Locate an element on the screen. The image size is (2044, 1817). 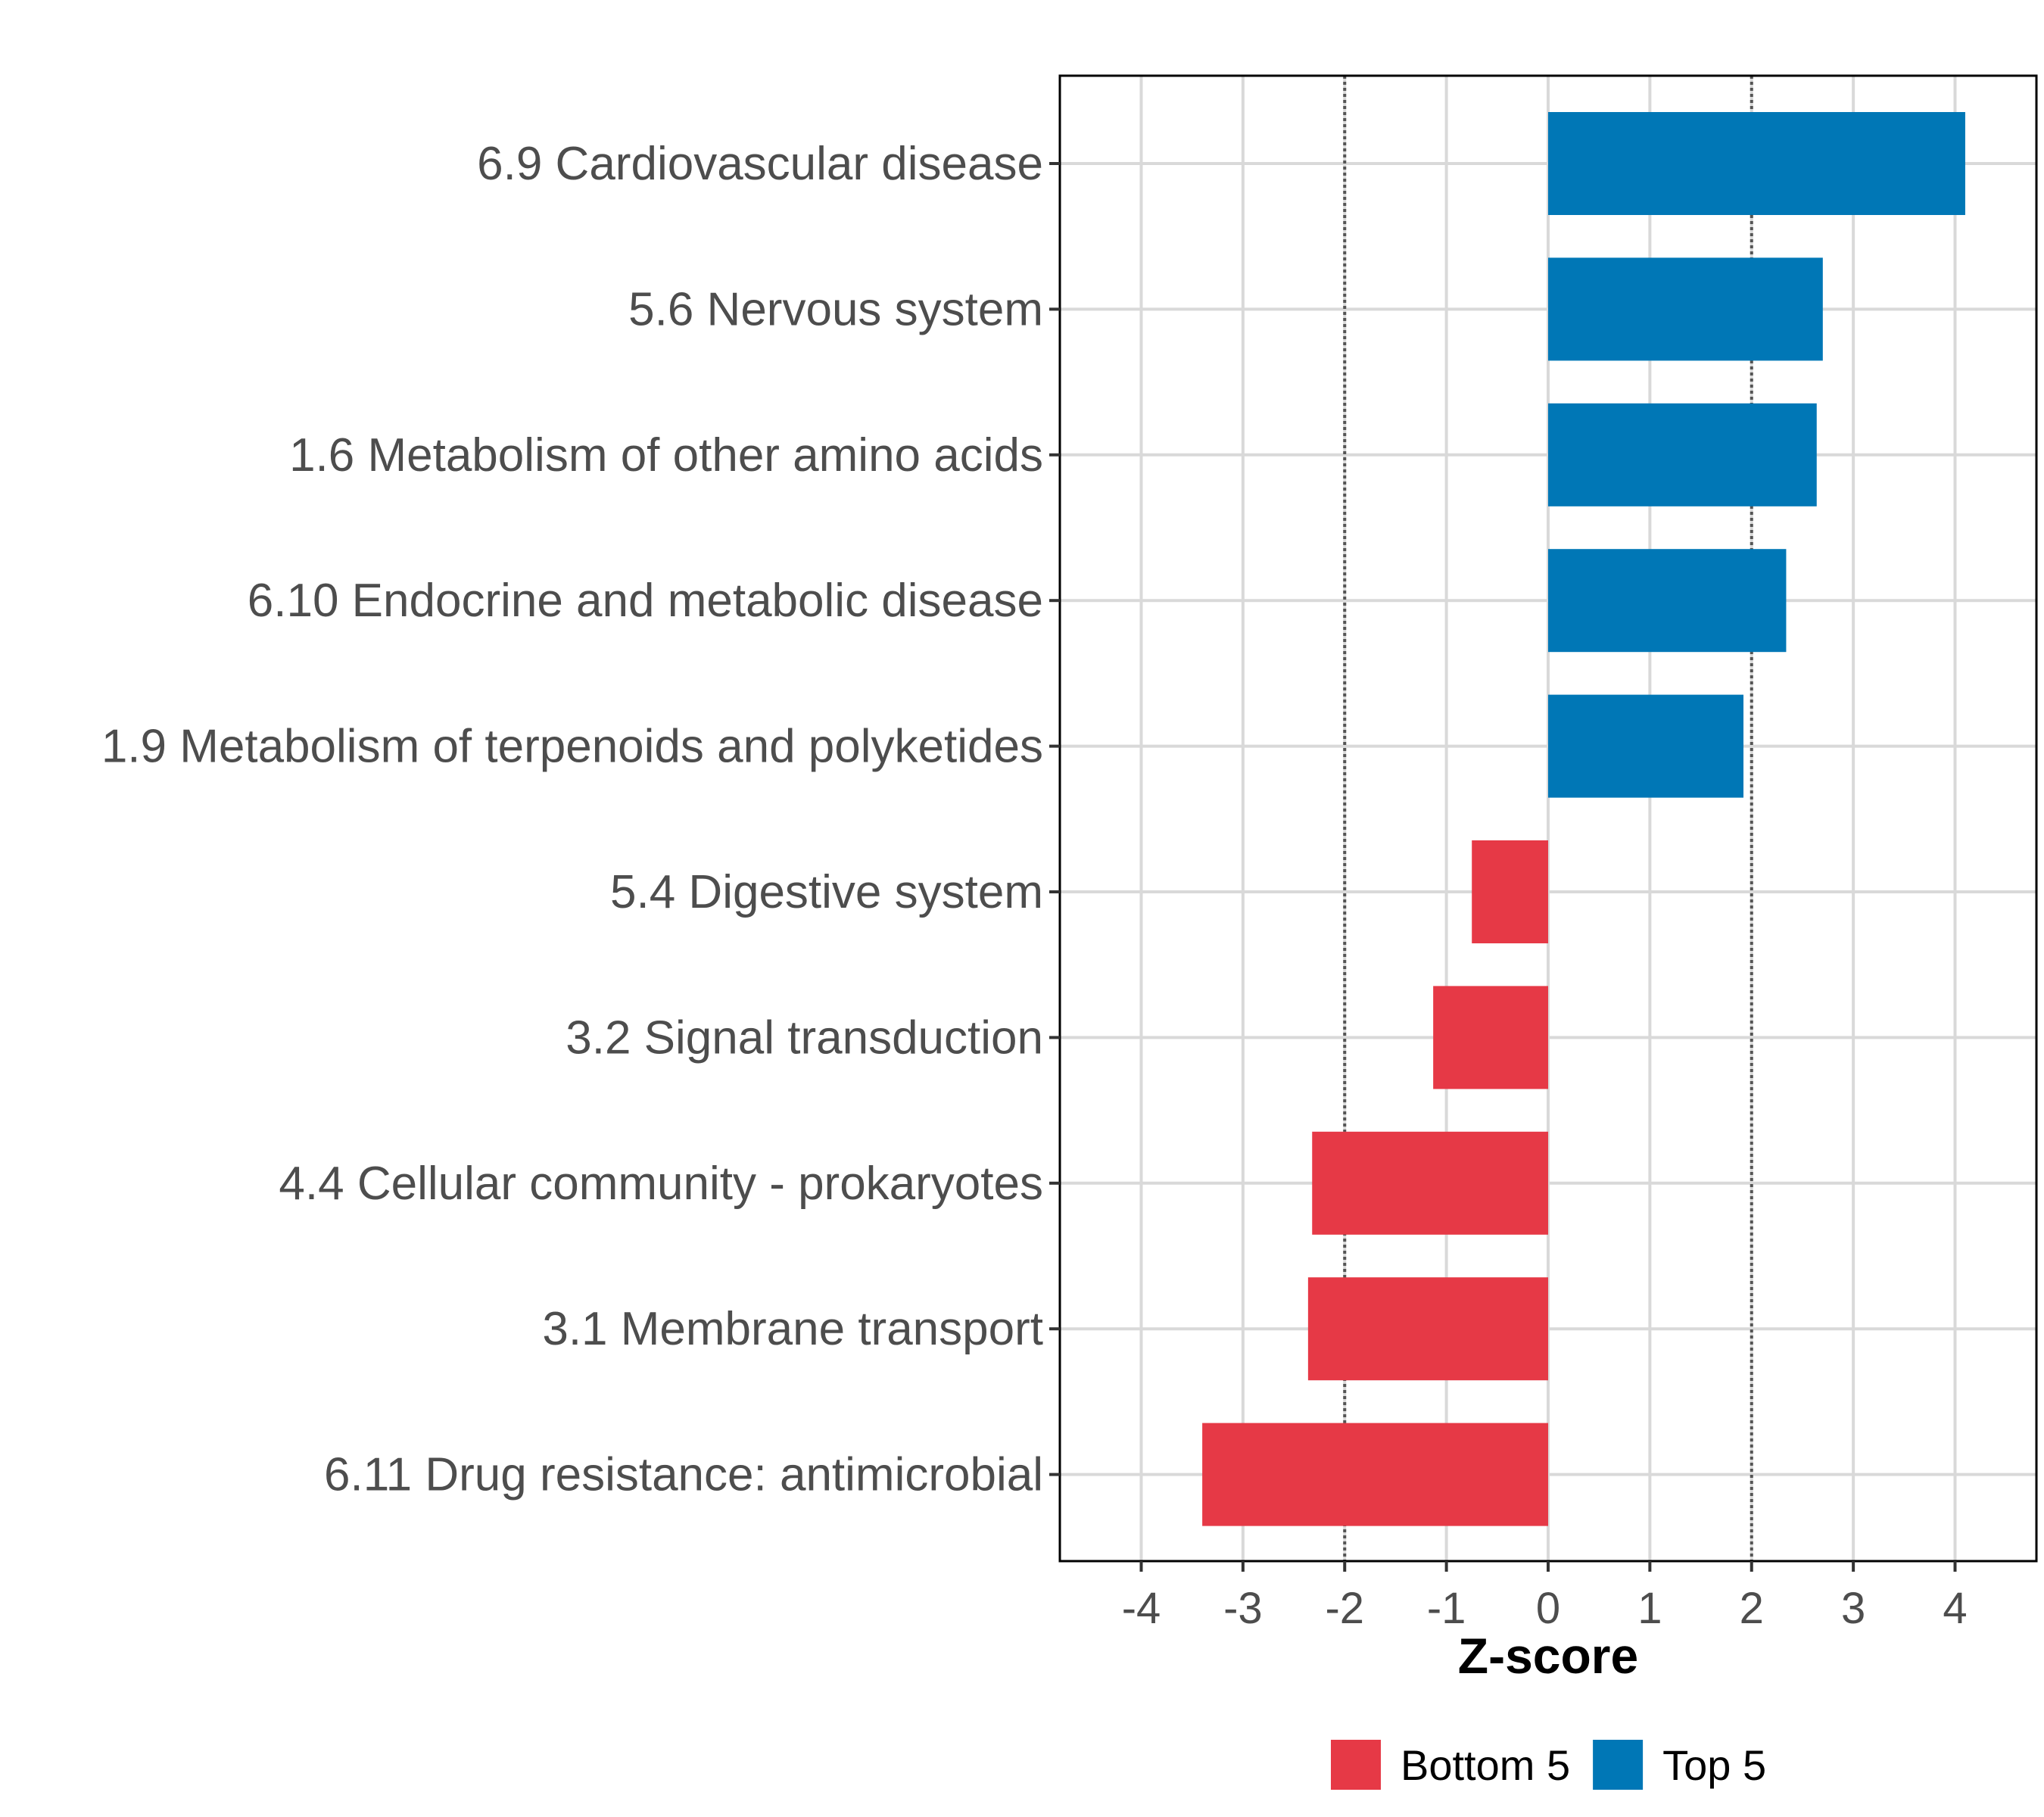
x-axis-ticks: -4 -3 -2 -1 0 1 2 3 4 is located at coordinates (1545, 1597).